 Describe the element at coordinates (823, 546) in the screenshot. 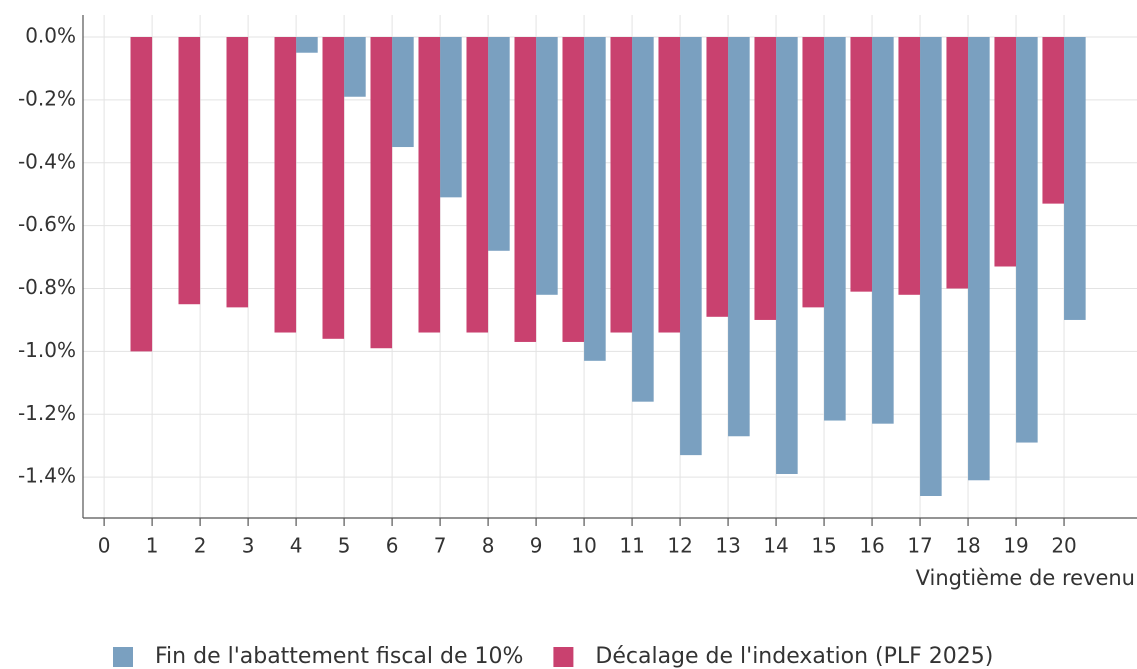

I see `x-tick-label: 15` at that location.